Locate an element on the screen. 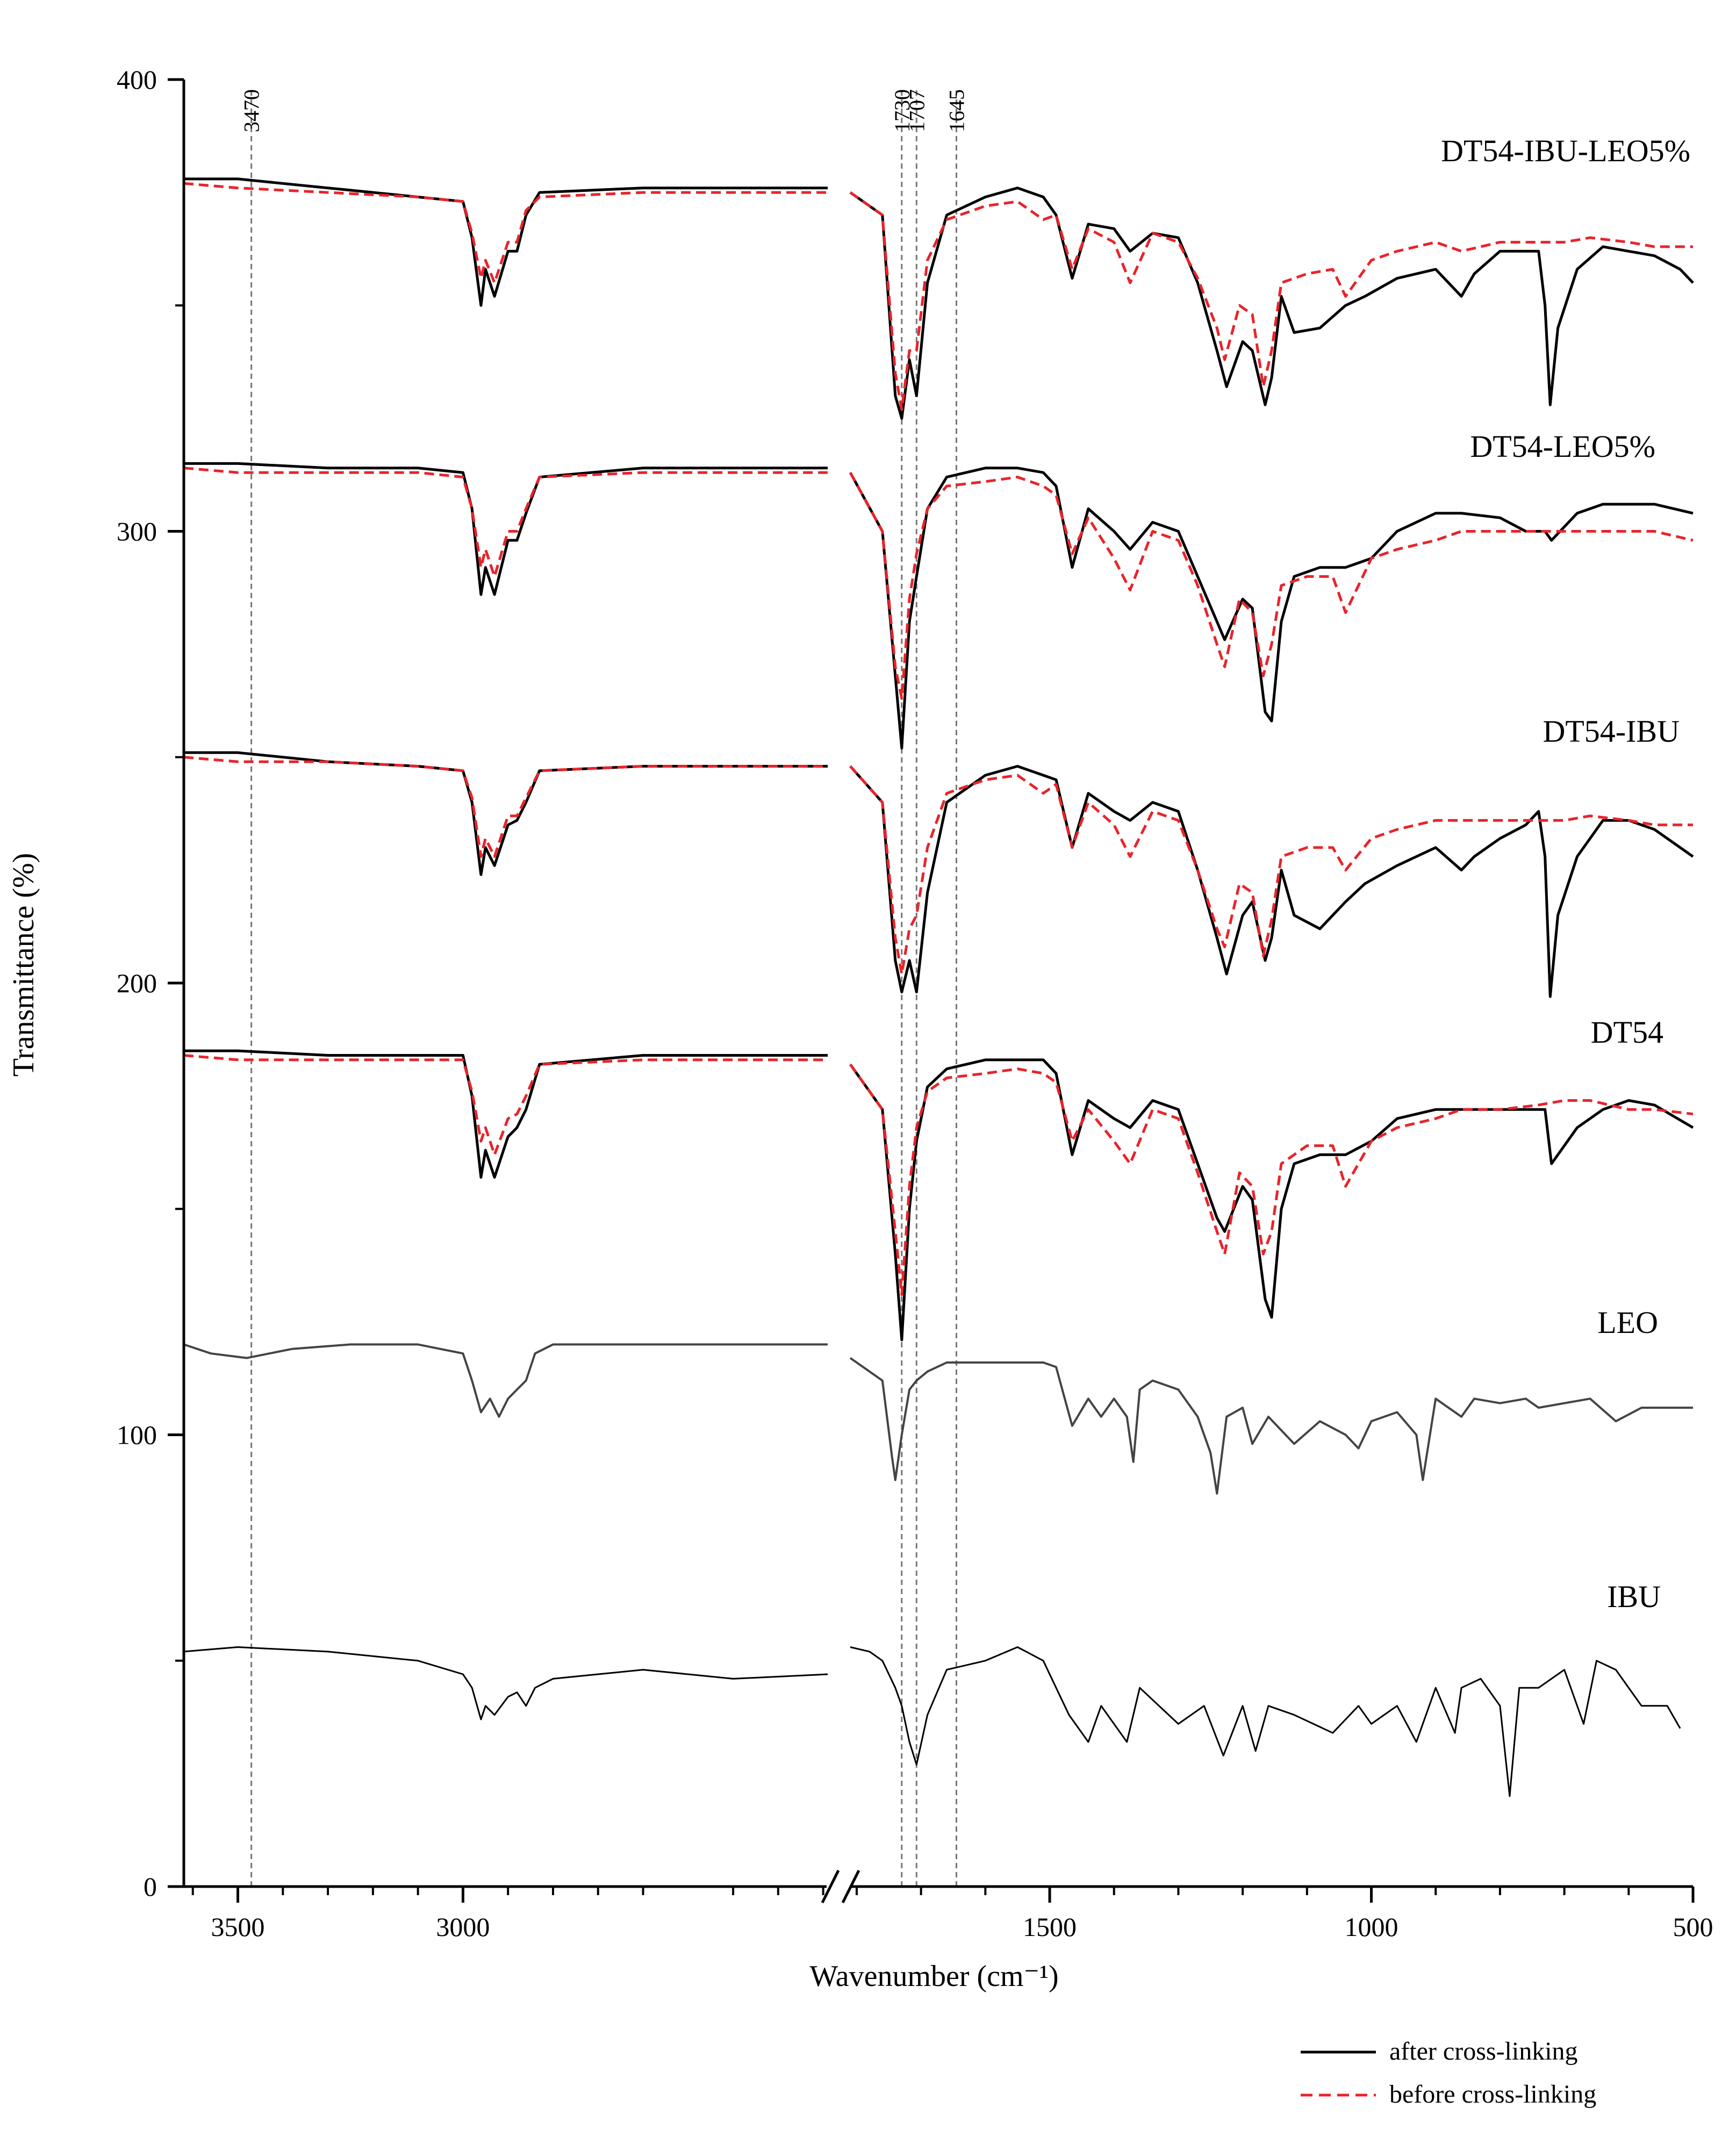 This screenshot has width=1736, height=2144. legend-label: after cross-linking is located at coordinates (1483, 2051).